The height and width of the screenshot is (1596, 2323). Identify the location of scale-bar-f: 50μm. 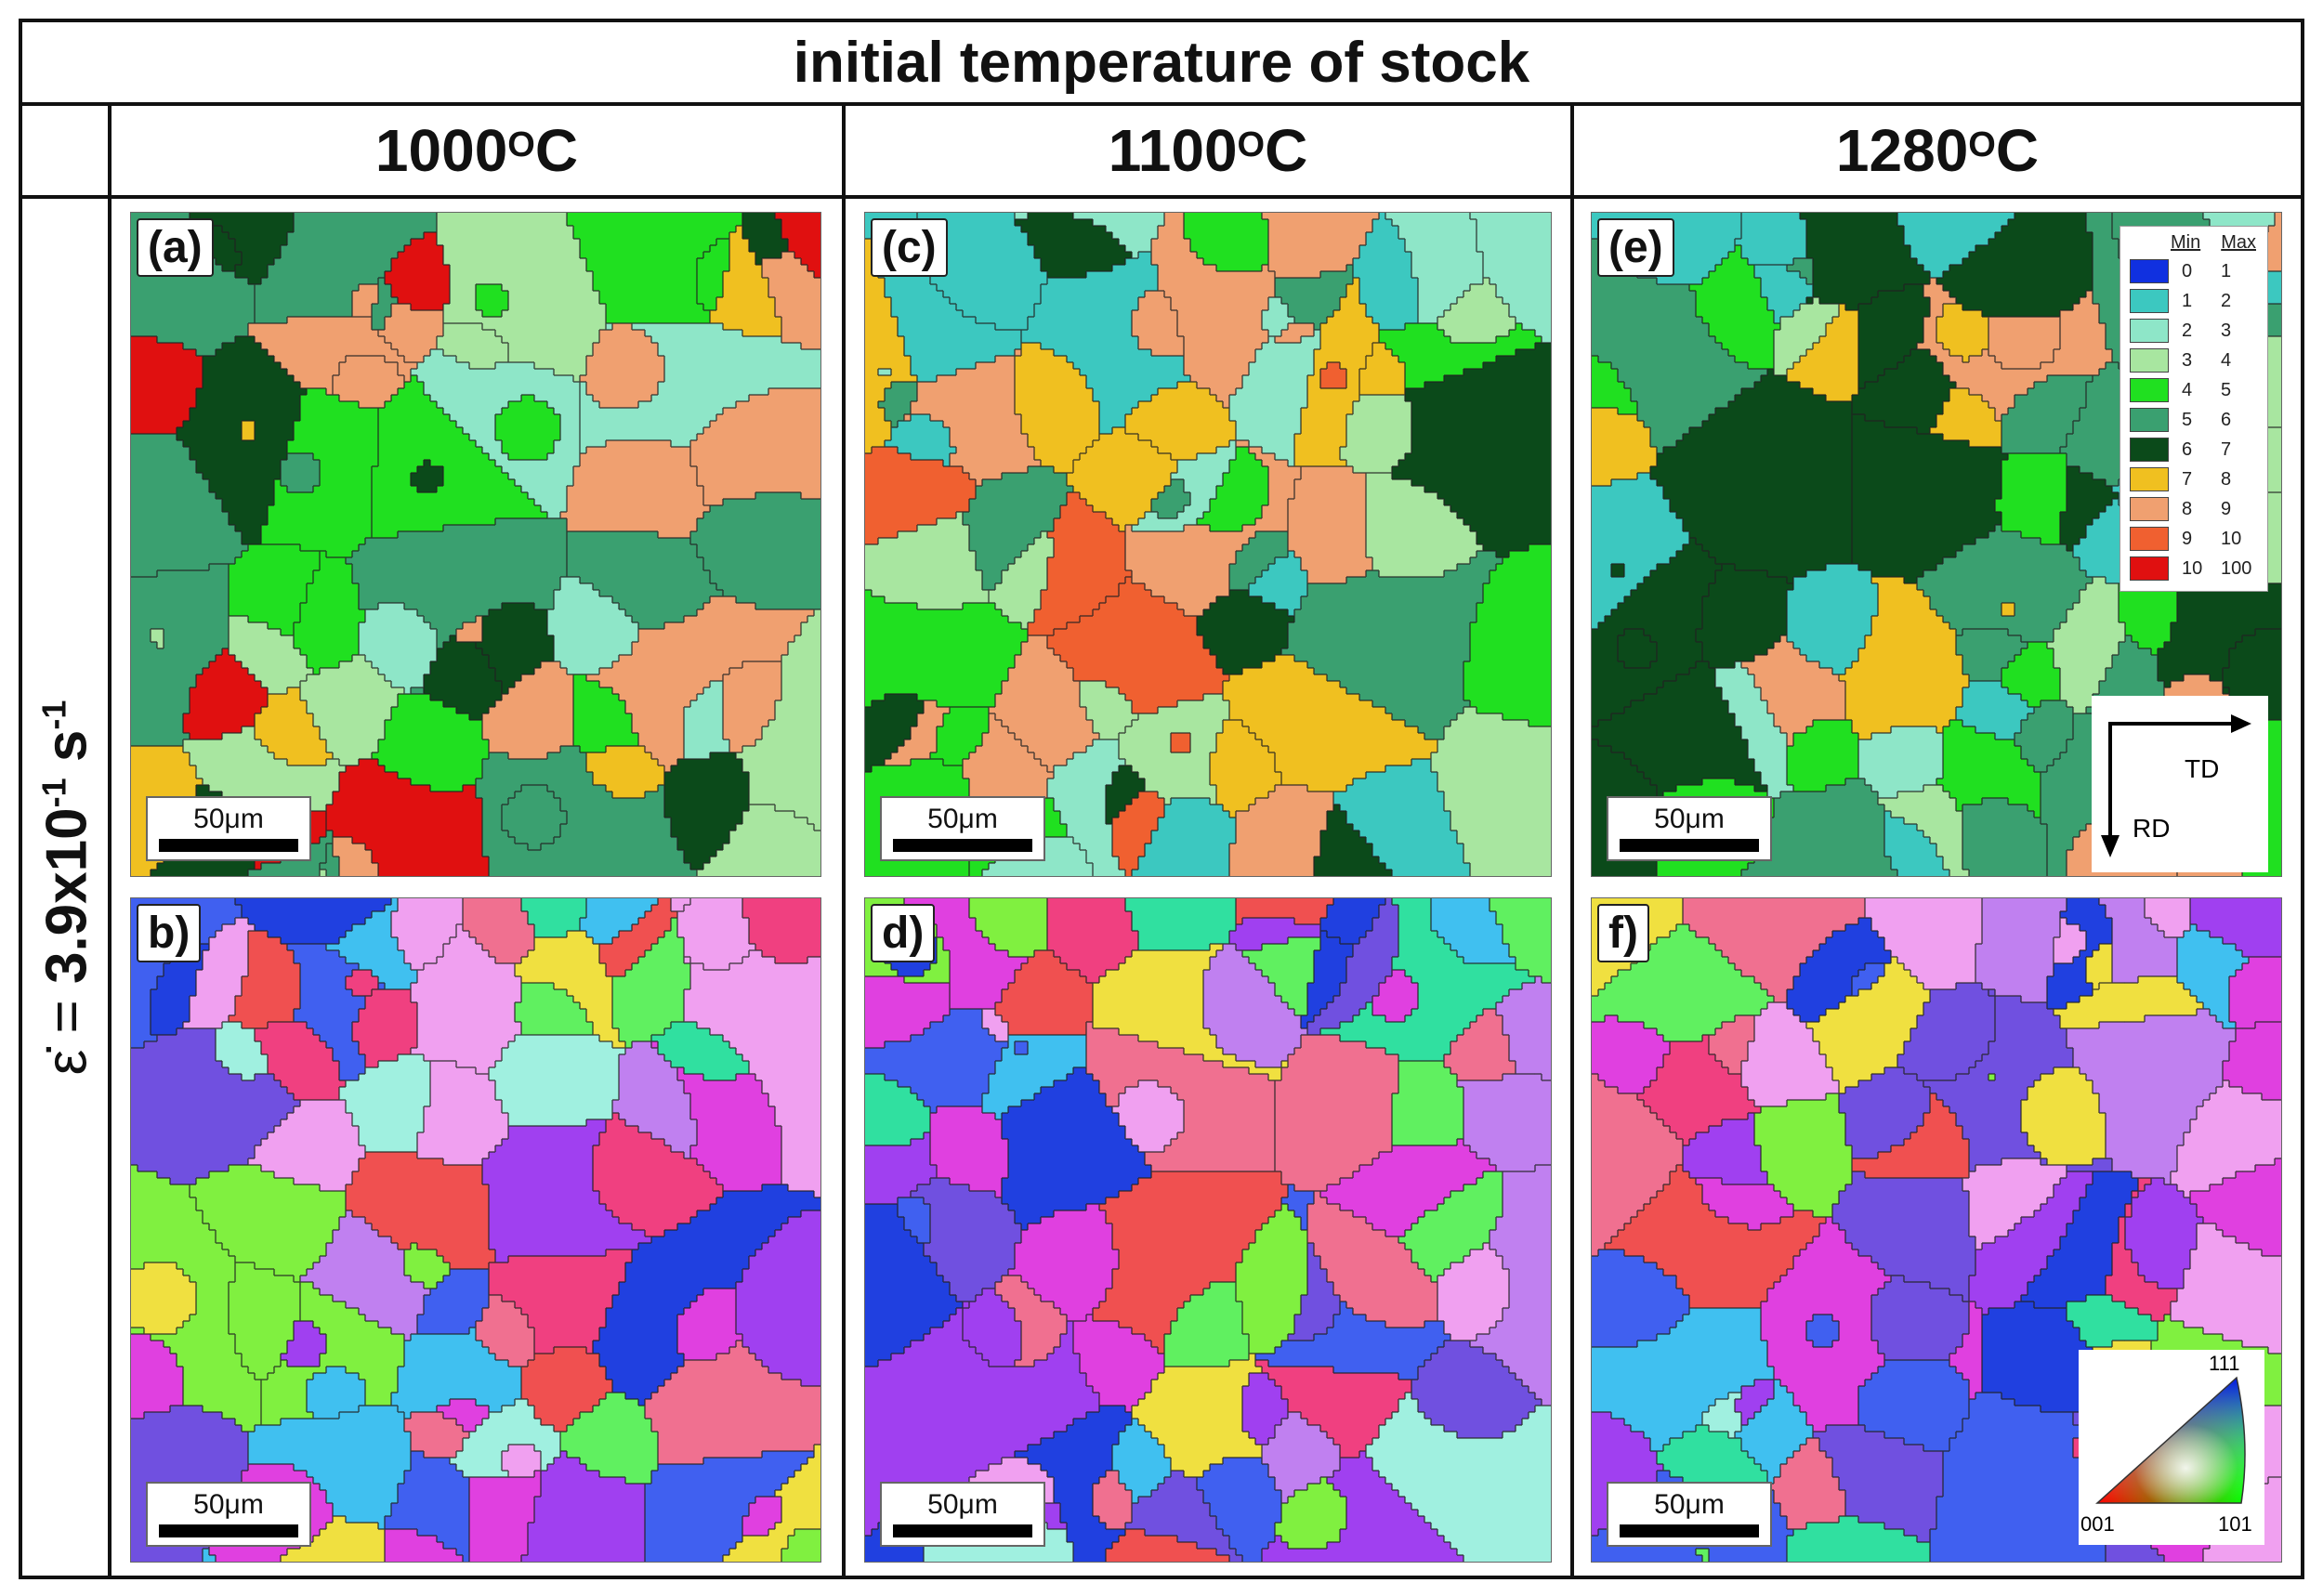
(1689, 1515).